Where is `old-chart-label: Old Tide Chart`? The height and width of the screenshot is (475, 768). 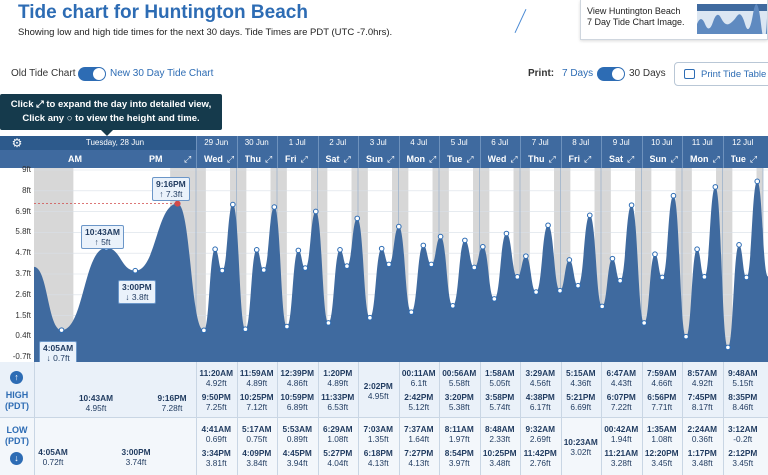 old-chart-label: Old Tide Chart is located at coordinates (43, 73).